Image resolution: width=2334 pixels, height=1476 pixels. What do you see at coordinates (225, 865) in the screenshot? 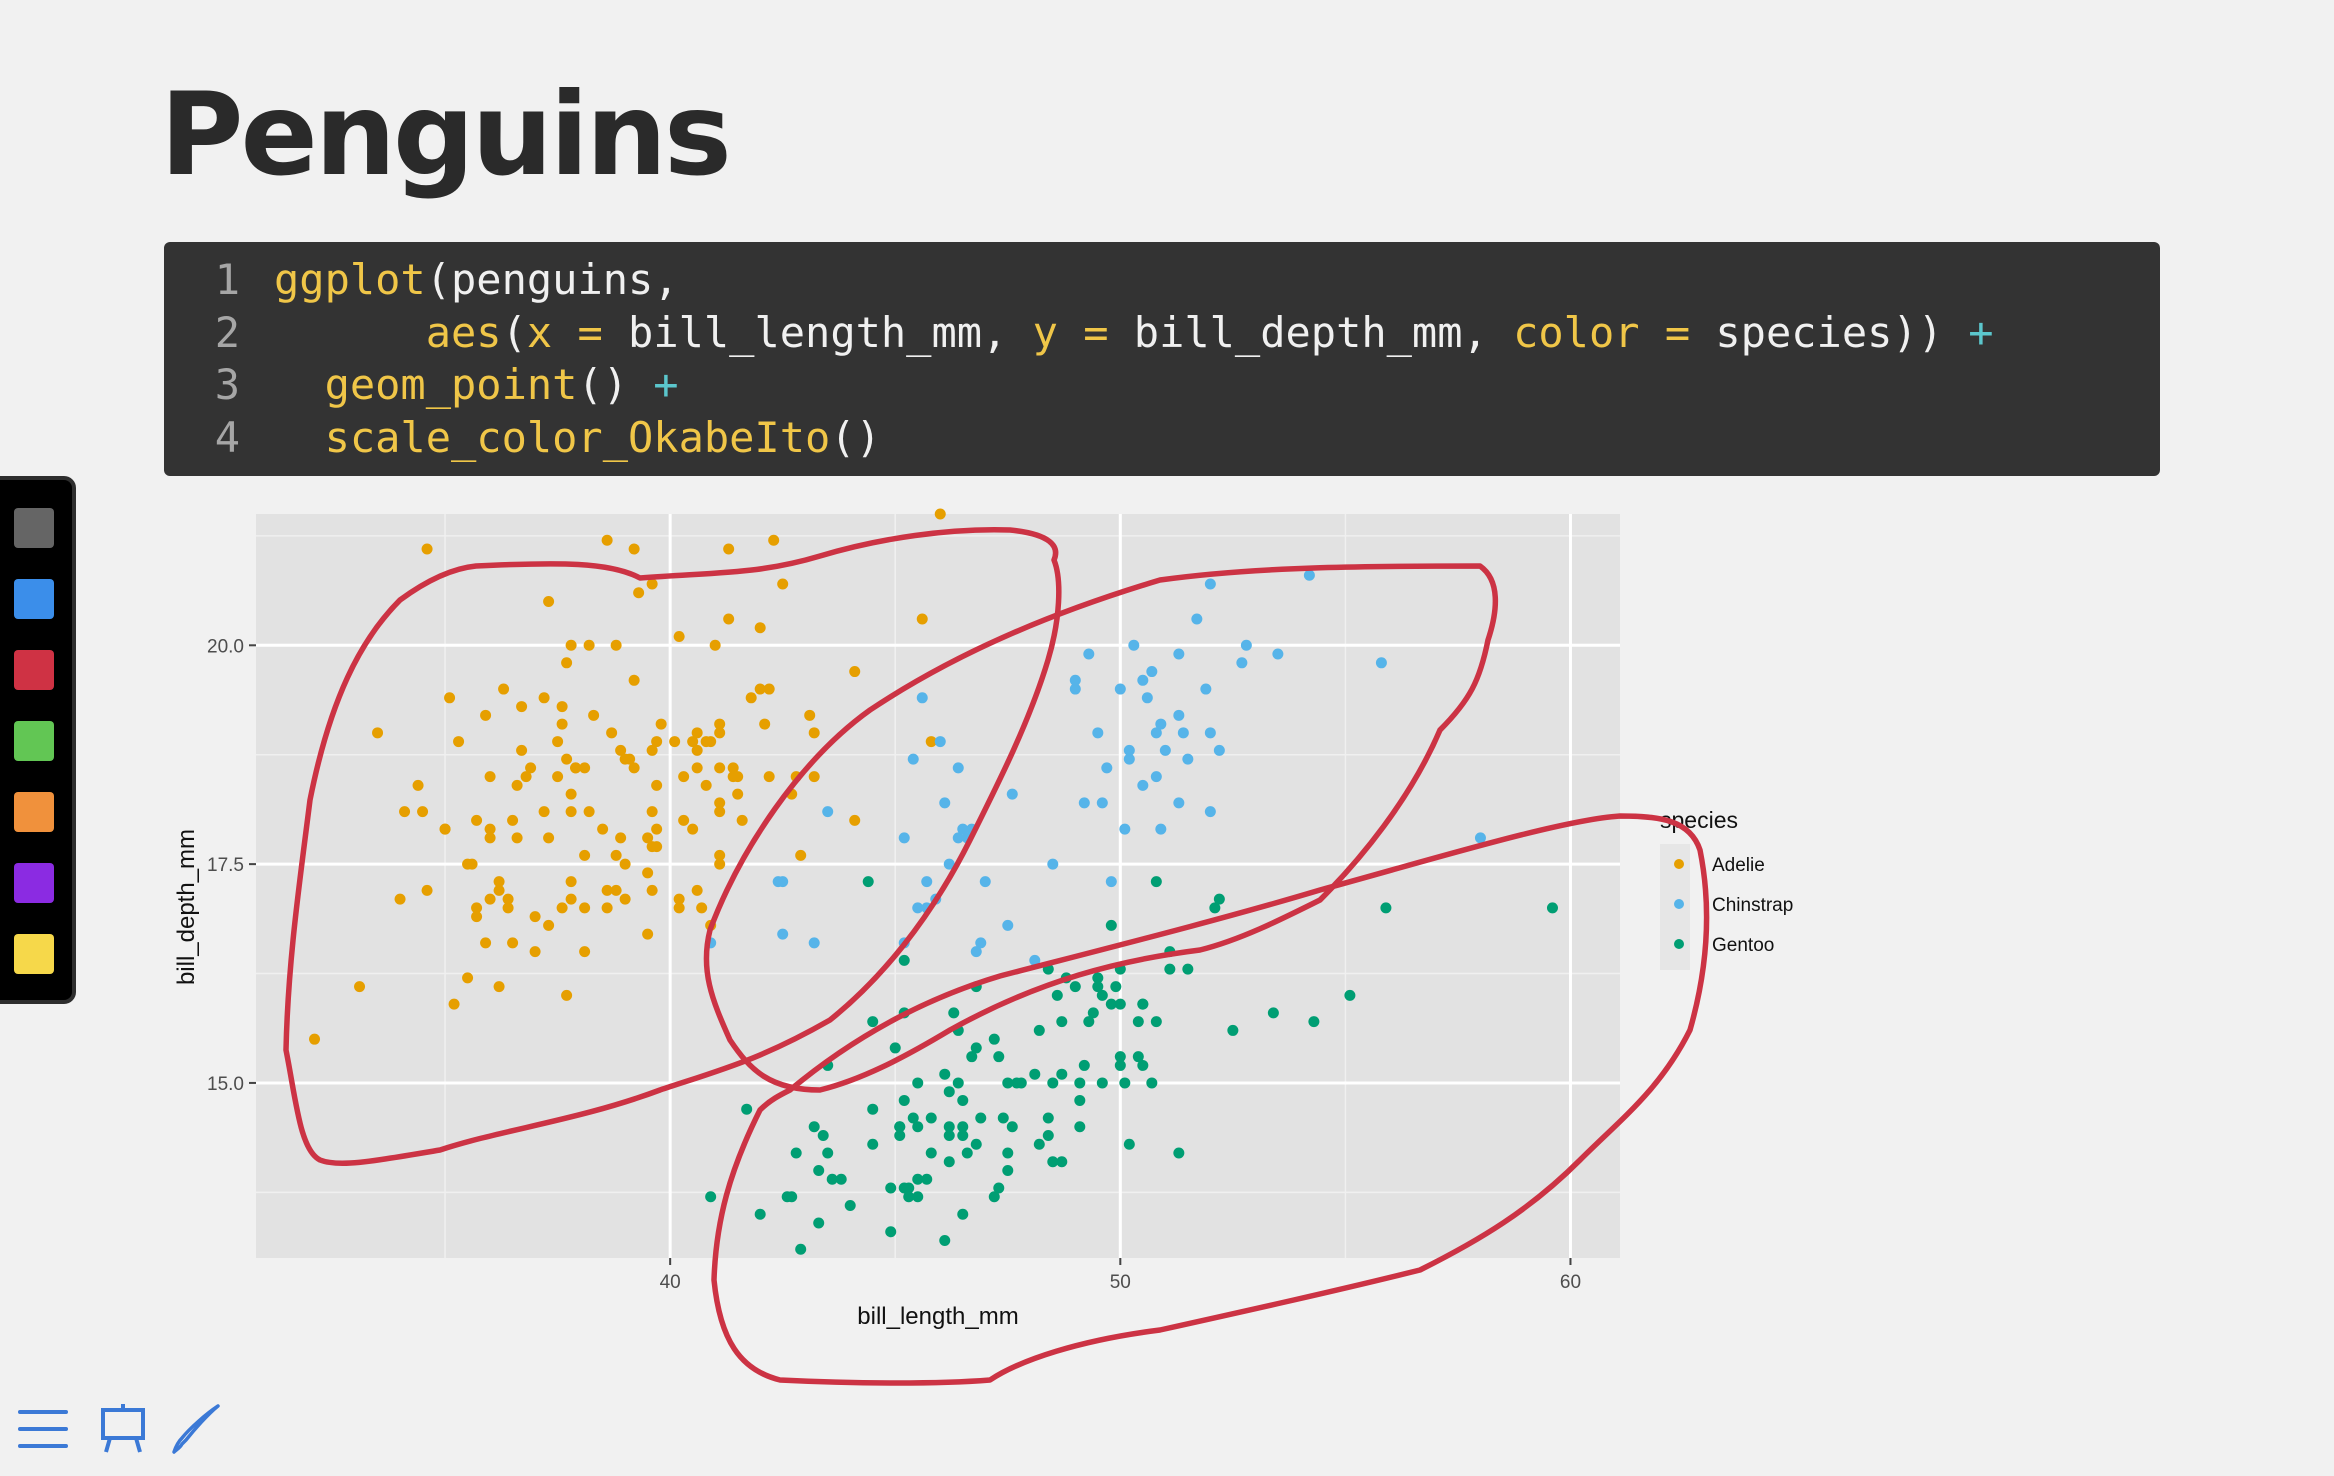
I see `y-tick-label: 17.5` at bounding box center [225, 865].